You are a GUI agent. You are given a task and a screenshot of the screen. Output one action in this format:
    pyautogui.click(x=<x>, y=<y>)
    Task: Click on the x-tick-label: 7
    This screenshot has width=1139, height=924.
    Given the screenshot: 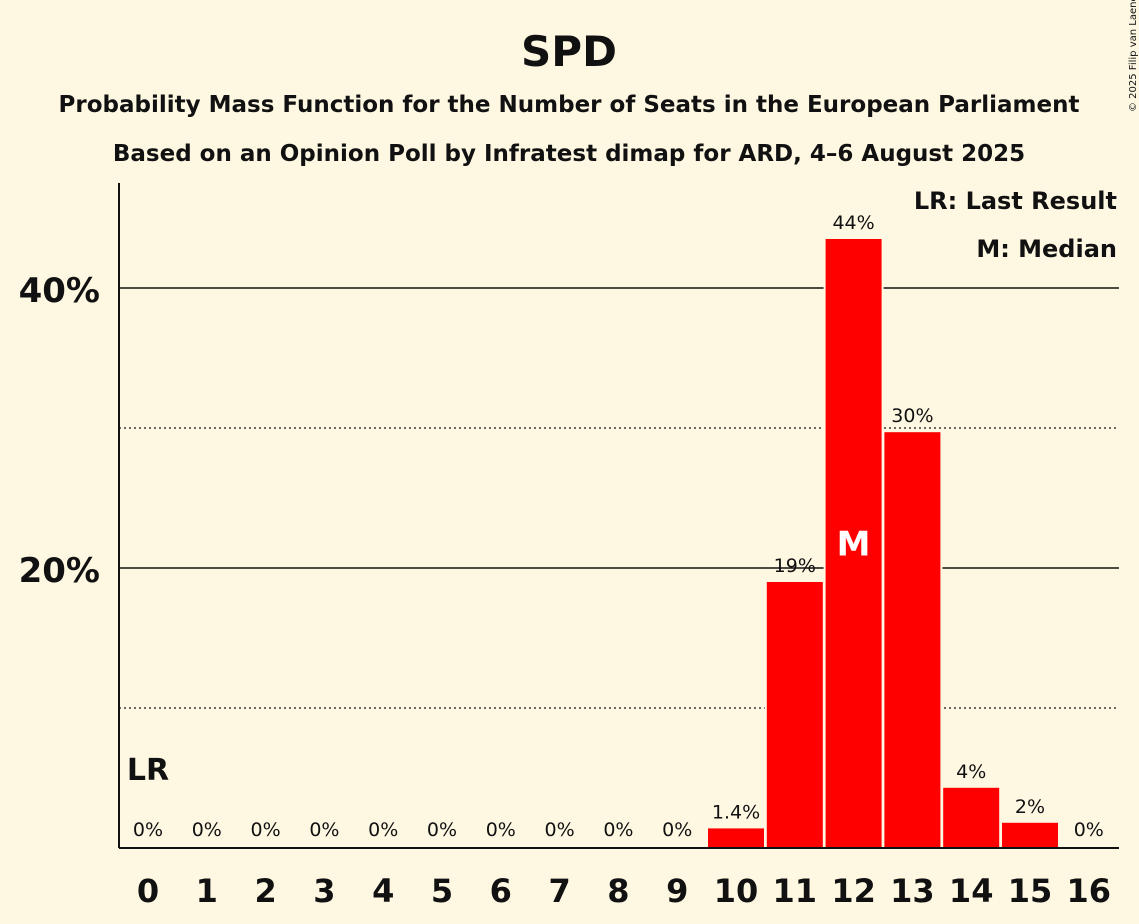 What is the action you would take?
    pyautogui.click(x=559, y=891)
    